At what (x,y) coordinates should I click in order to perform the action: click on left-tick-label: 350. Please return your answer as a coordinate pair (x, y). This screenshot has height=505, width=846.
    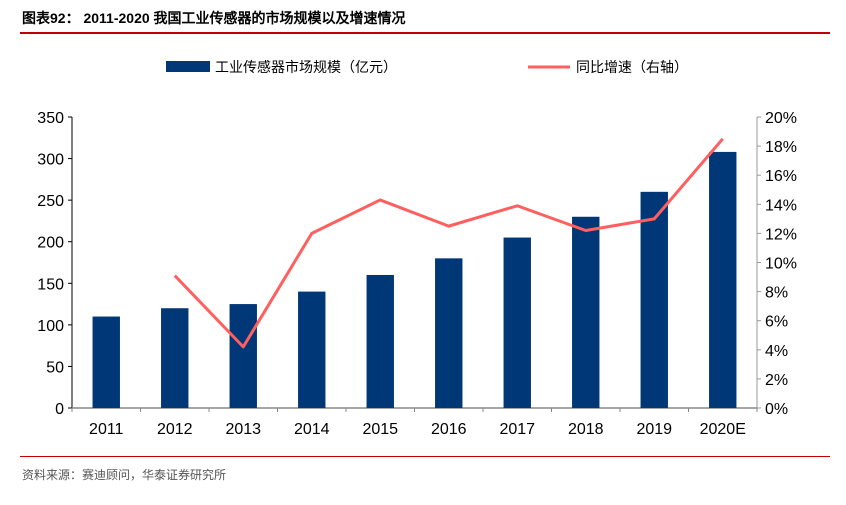
    Looking at the image, I should click on (50, 118).